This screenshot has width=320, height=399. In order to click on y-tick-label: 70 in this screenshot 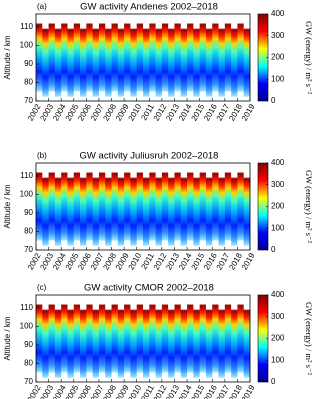, I will do `click(28, 249)`.